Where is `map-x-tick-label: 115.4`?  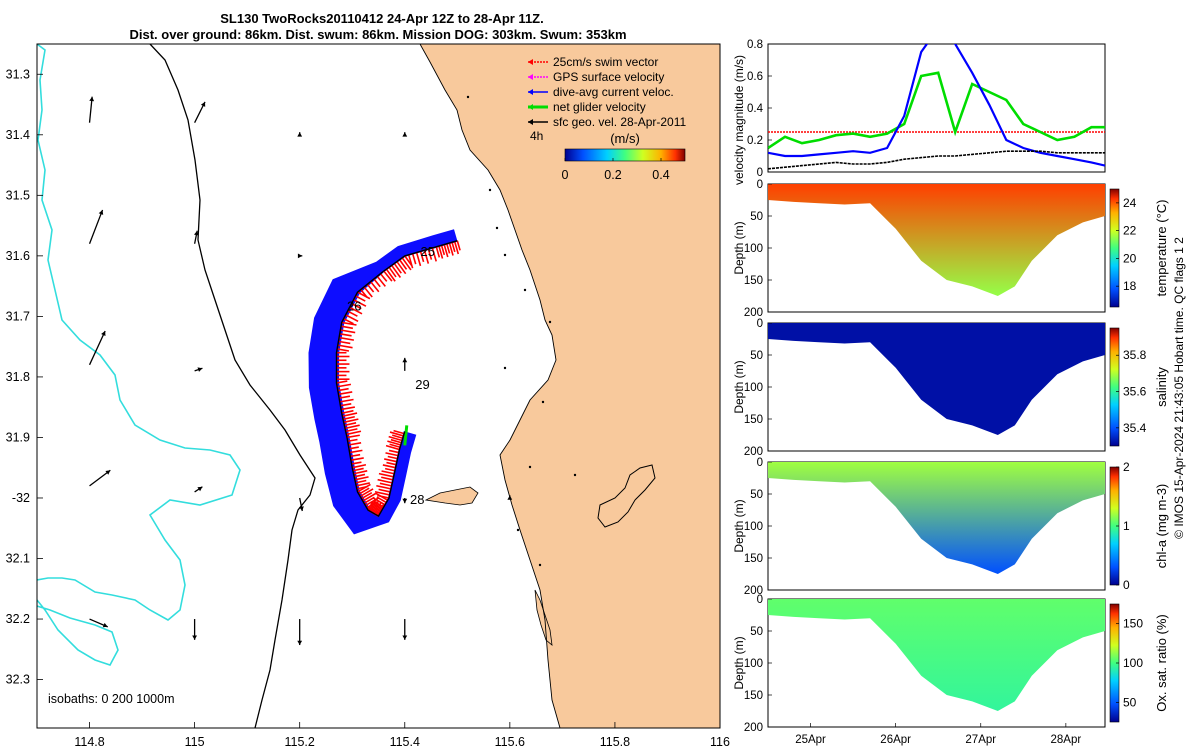 map-x-tick-label: 115.4 is located at coordinates (405, 742).